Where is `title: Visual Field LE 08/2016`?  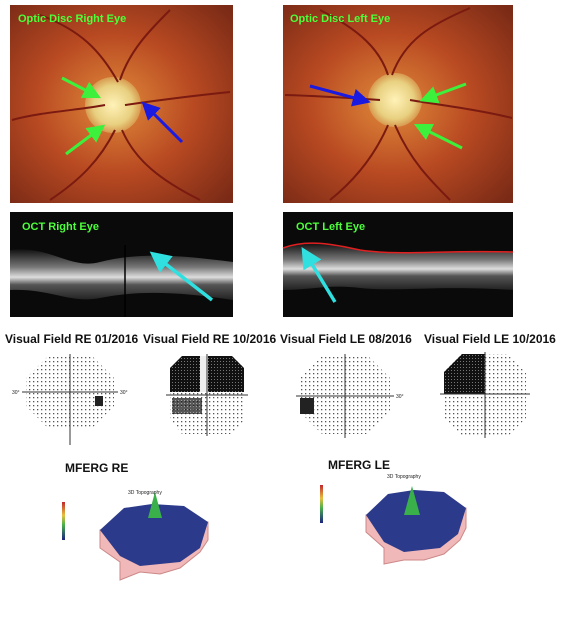
title: Visual Field LE 08/2016 is located at coordinates (346, 339).